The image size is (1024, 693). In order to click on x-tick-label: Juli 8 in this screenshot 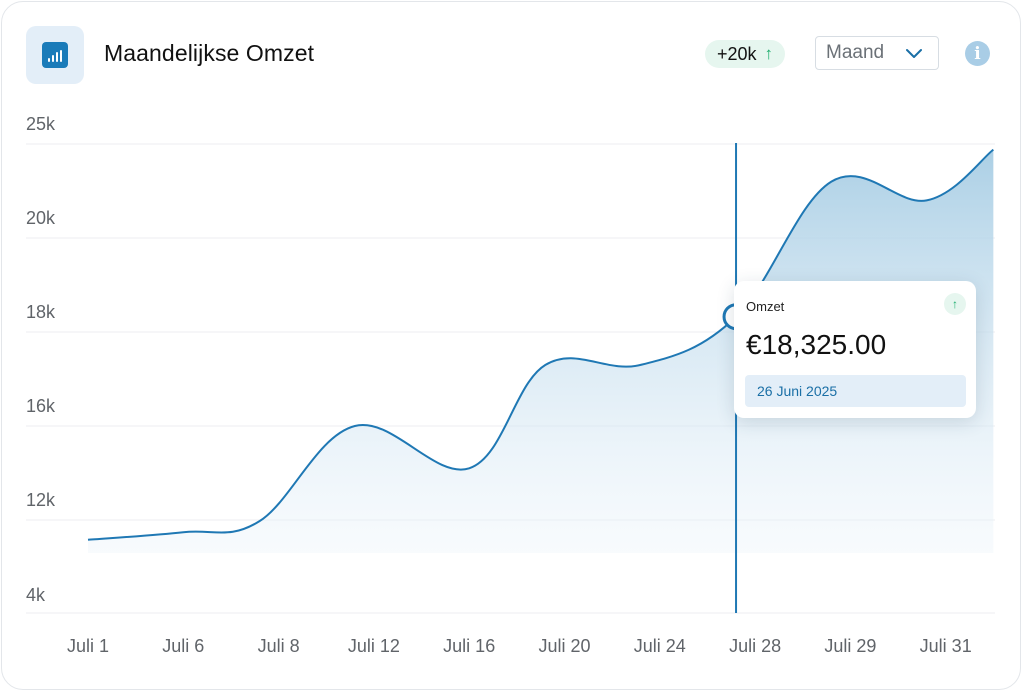, I will do `click(279, 646)`.